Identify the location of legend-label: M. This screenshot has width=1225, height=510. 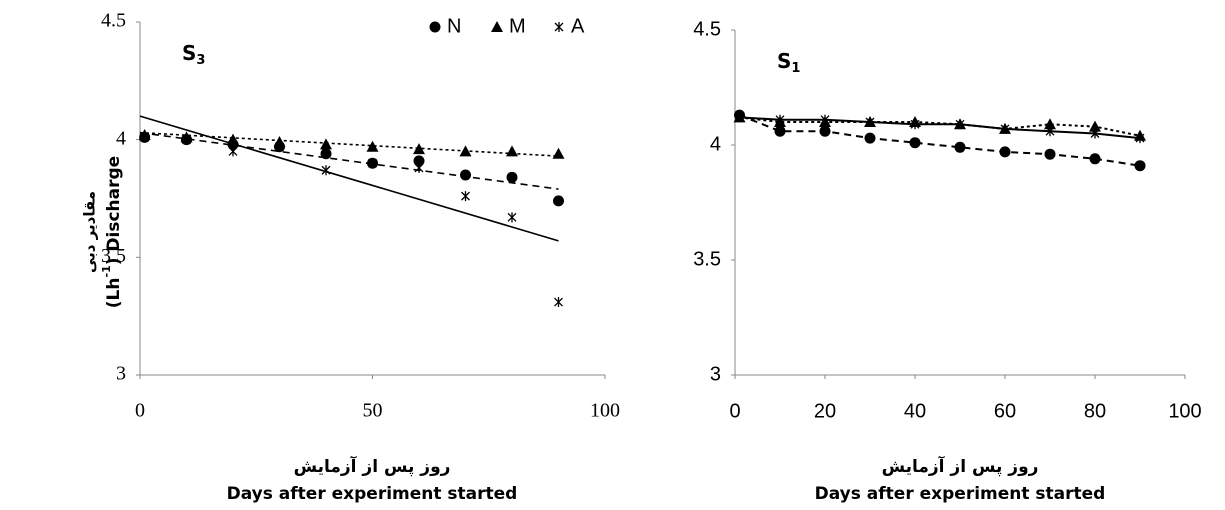
(517, 26).